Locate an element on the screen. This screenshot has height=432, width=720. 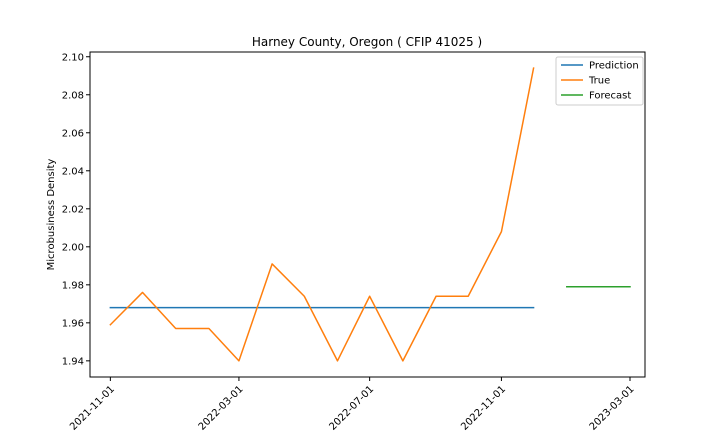
y-tick-label: 2.08 is located at coordinates (73, 95).